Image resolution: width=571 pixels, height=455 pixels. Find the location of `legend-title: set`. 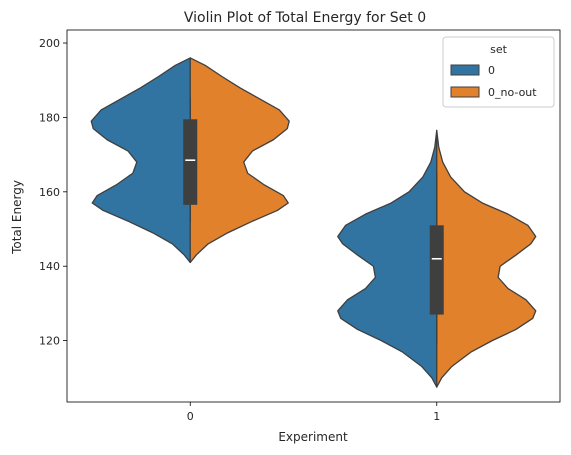

legend-title: set is located at coordinates (498, 49).